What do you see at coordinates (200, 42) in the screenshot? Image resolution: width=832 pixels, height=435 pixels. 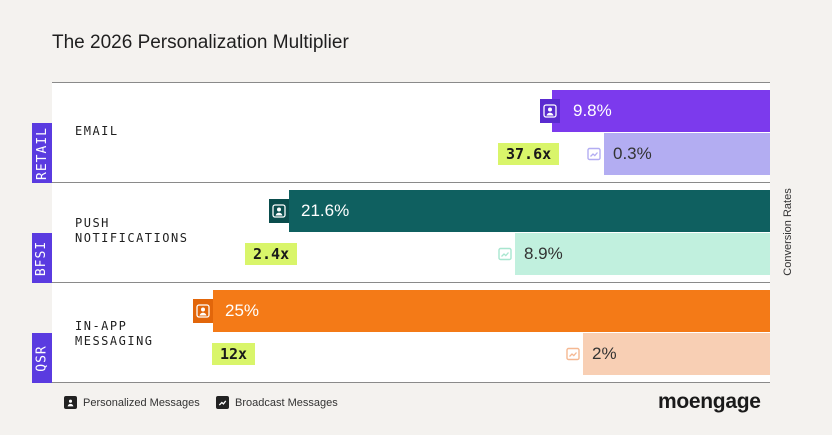 I see `chart-title: The 2026 Personalization Multiplier` at bounding box center [200, 42].